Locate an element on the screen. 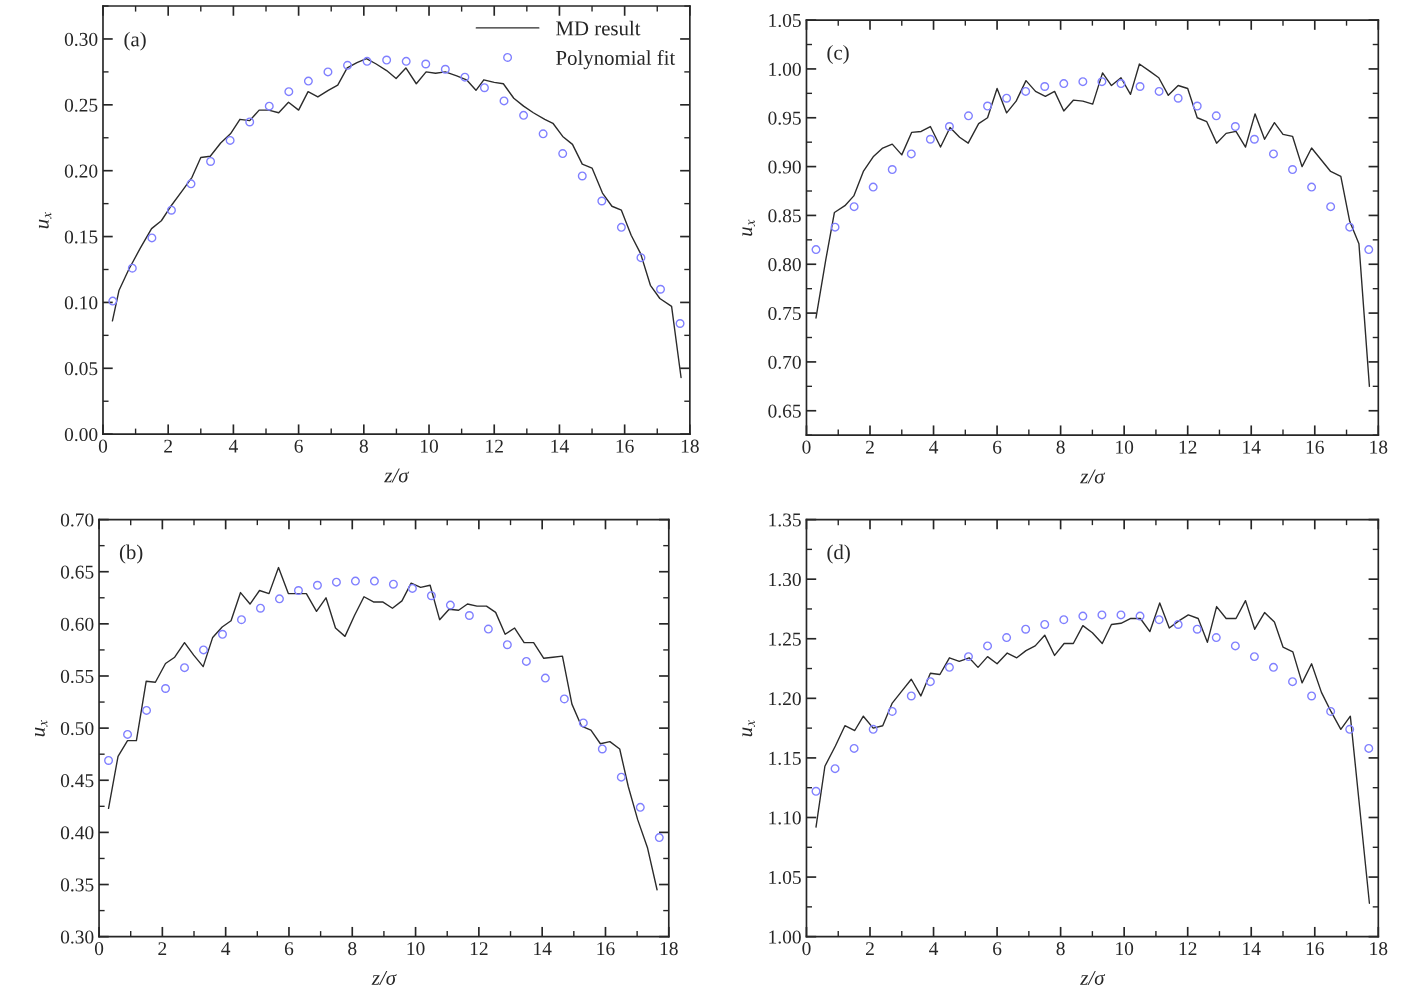 This screenshot has width=1405, height=1005. y-tick-label: 0.55 is located at coordinates (77, 676).